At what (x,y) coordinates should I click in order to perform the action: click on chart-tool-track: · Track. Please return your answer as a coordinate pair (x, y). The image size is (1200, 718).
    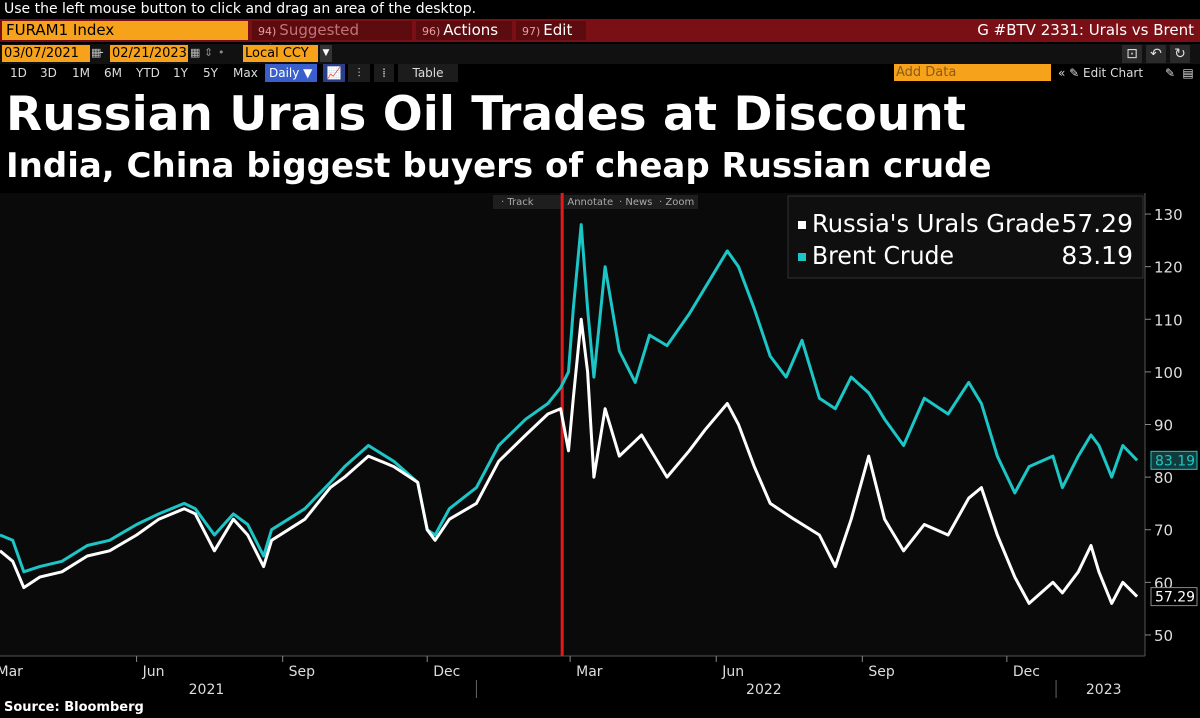
    Looking at the image, I should click on (517, 202).